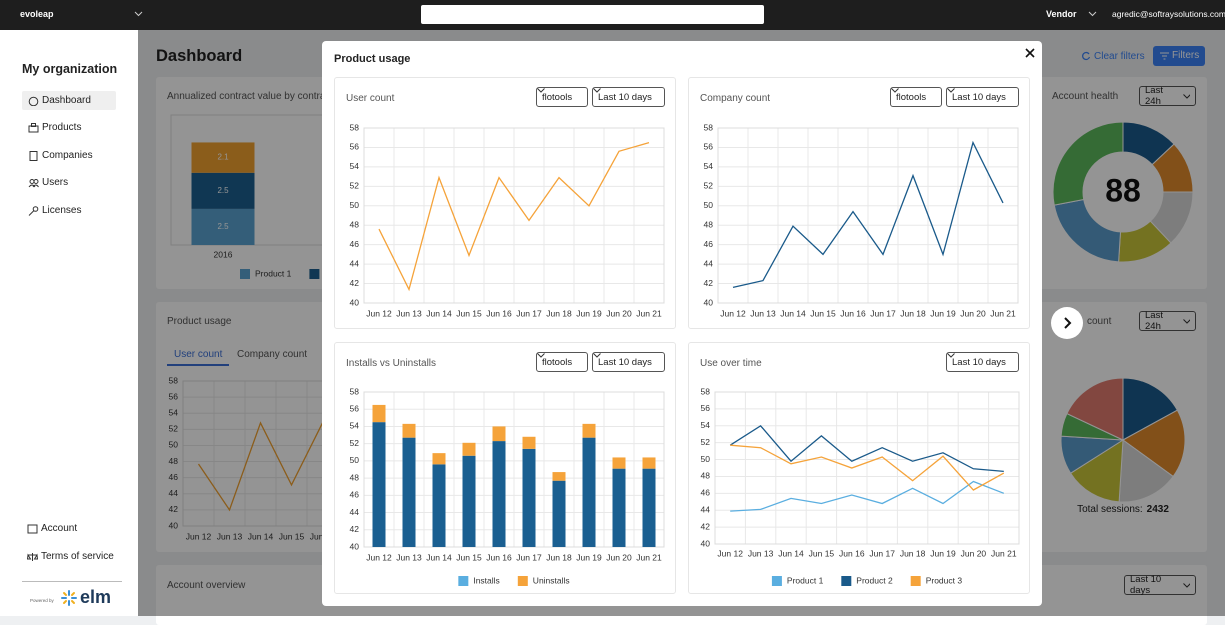 This screenshot has width=1225, height=625. I want to click on nav-item: Licenses, so click(54, 210).